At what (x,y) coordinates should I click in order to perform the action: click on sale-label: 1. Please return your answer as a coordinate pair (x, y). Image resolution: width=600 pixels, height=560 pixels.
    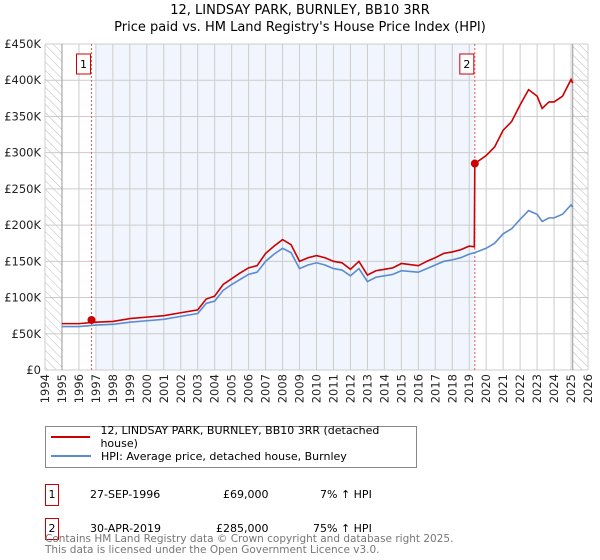
    Looking at the image, I should click on (83, 64).